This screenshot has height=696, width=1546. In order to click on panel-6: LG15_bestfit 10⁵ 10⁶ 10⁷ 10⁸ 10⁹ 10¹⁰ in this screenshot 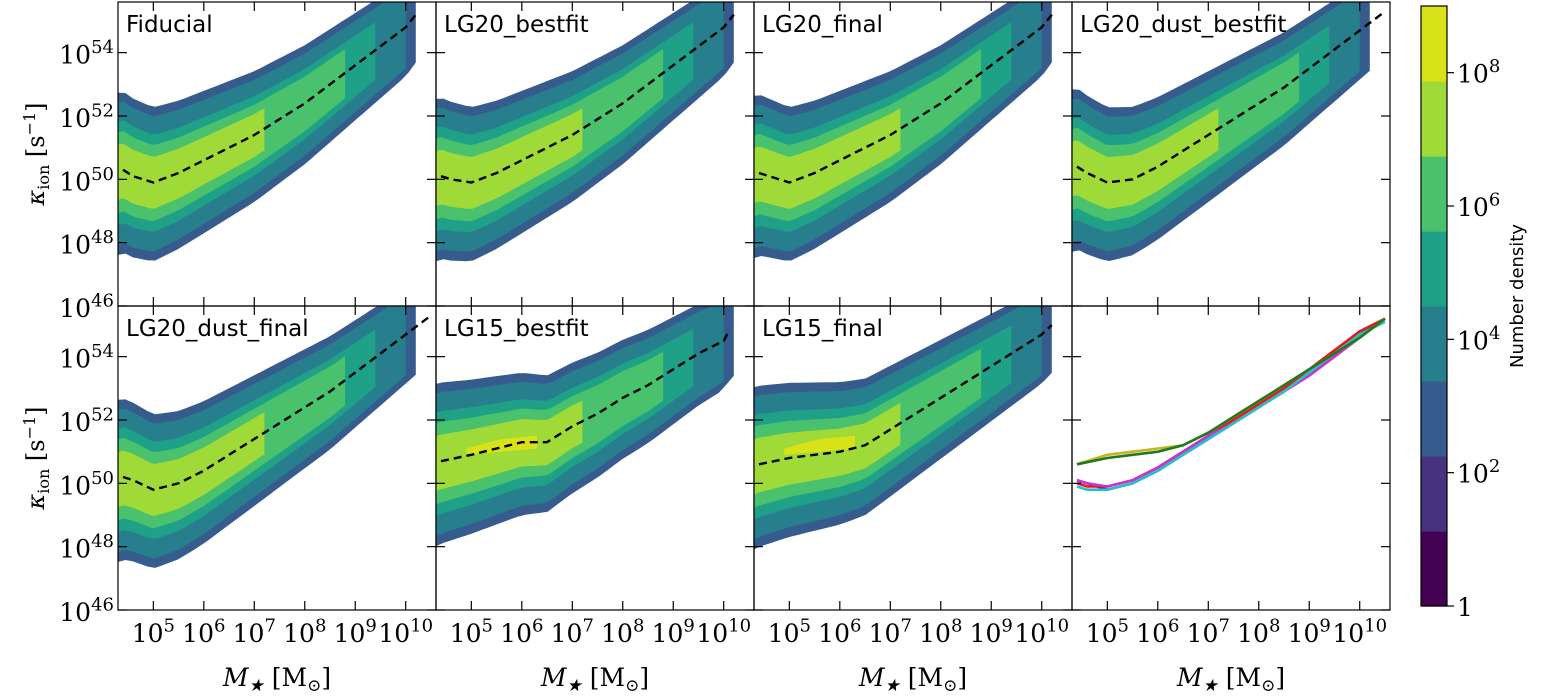, I will do `click(595, 477)`.